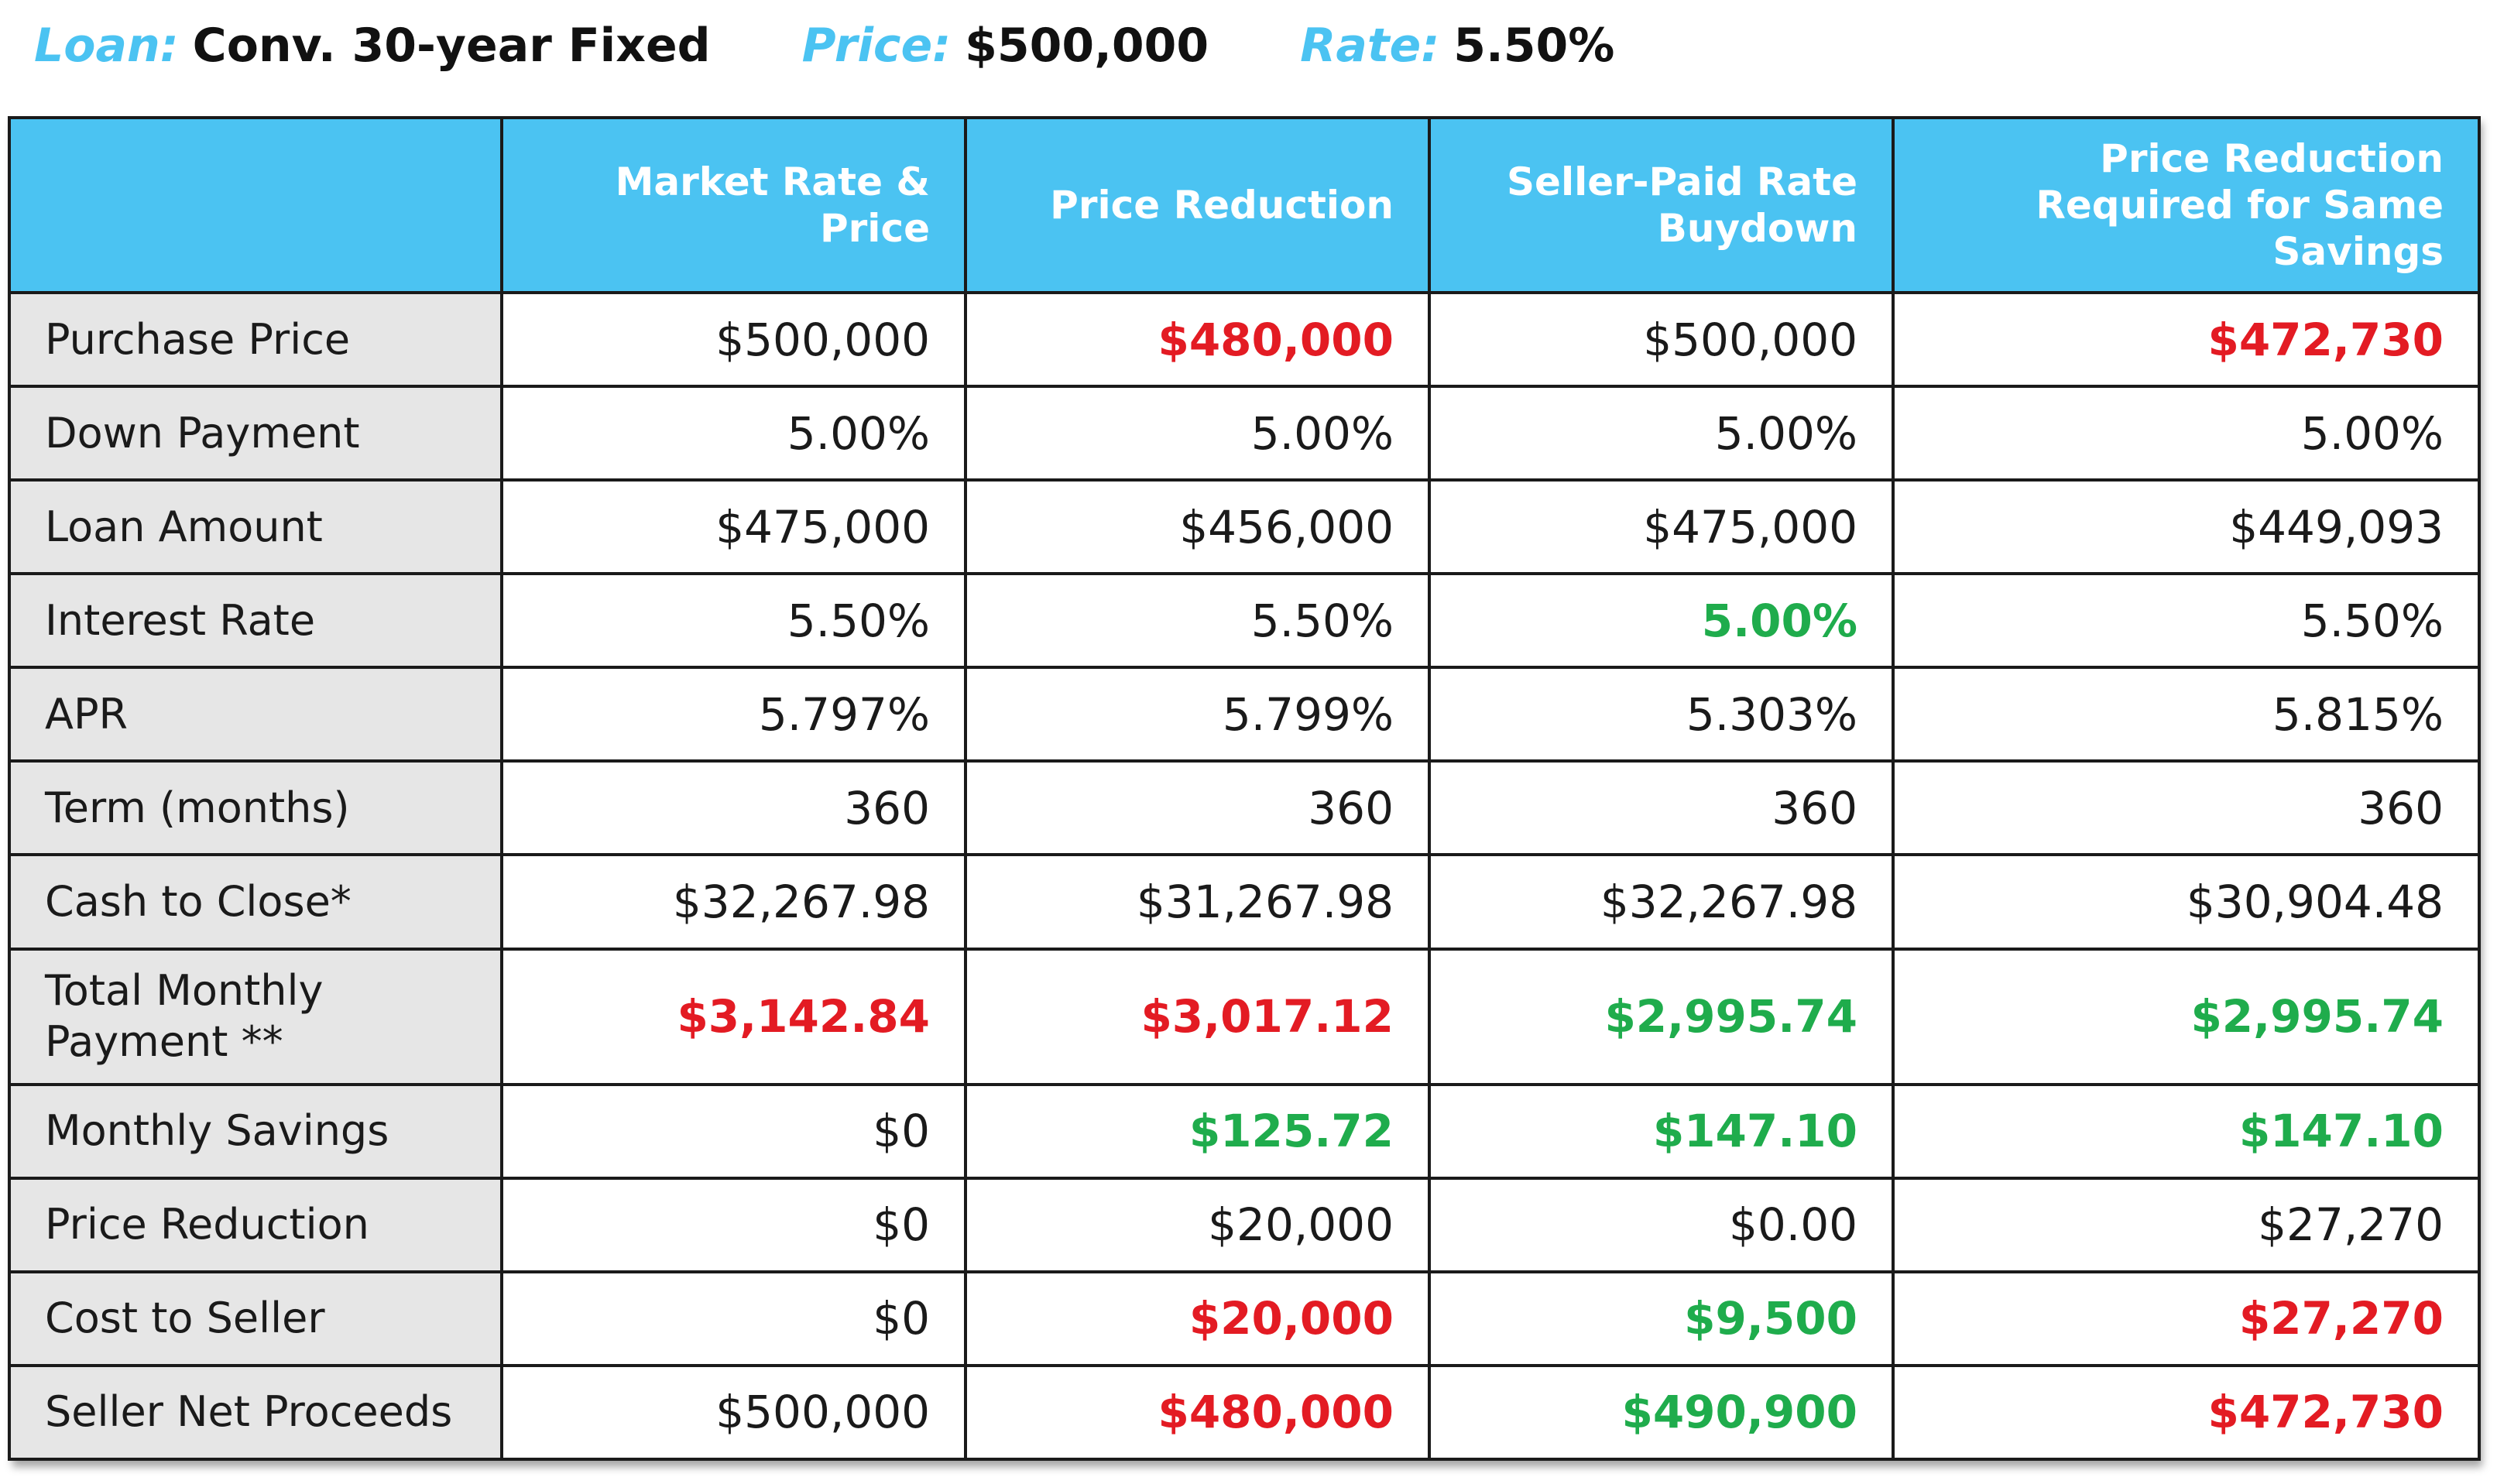  I want to click on rate-summary: Rate: 5.50%, so click(1457, 46).